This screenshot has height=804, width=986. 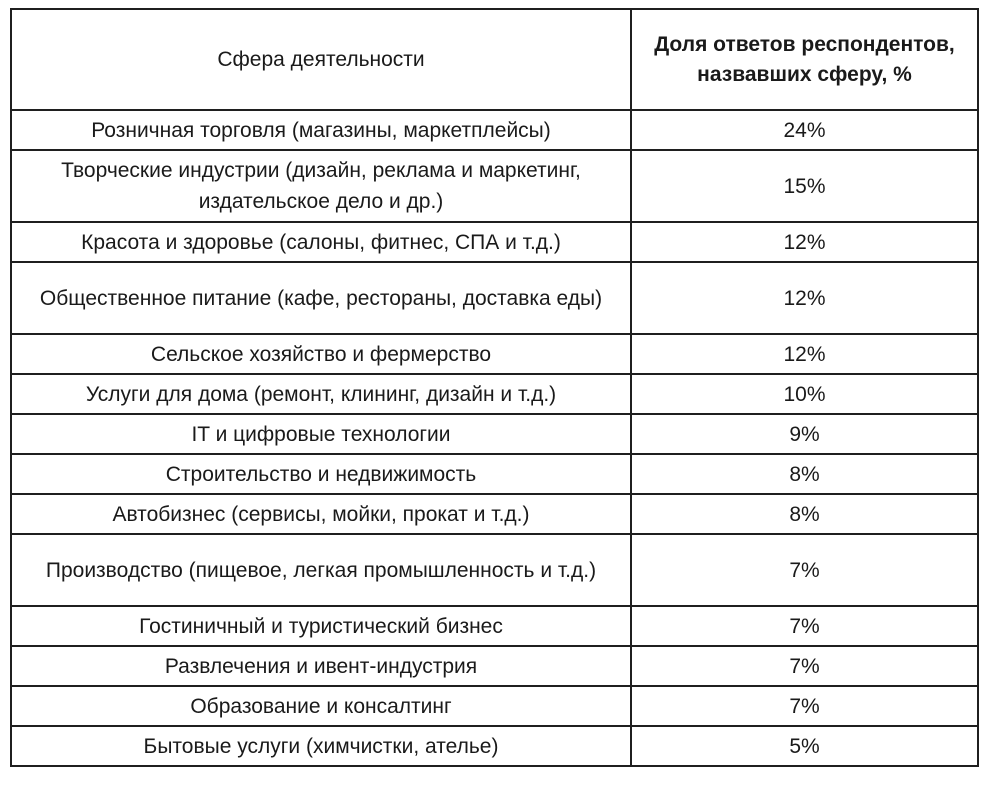 What do you see at coordinates (804, 186) in the screenshot?
I see `share-cell: 15%` at bounding box center [804, 186].